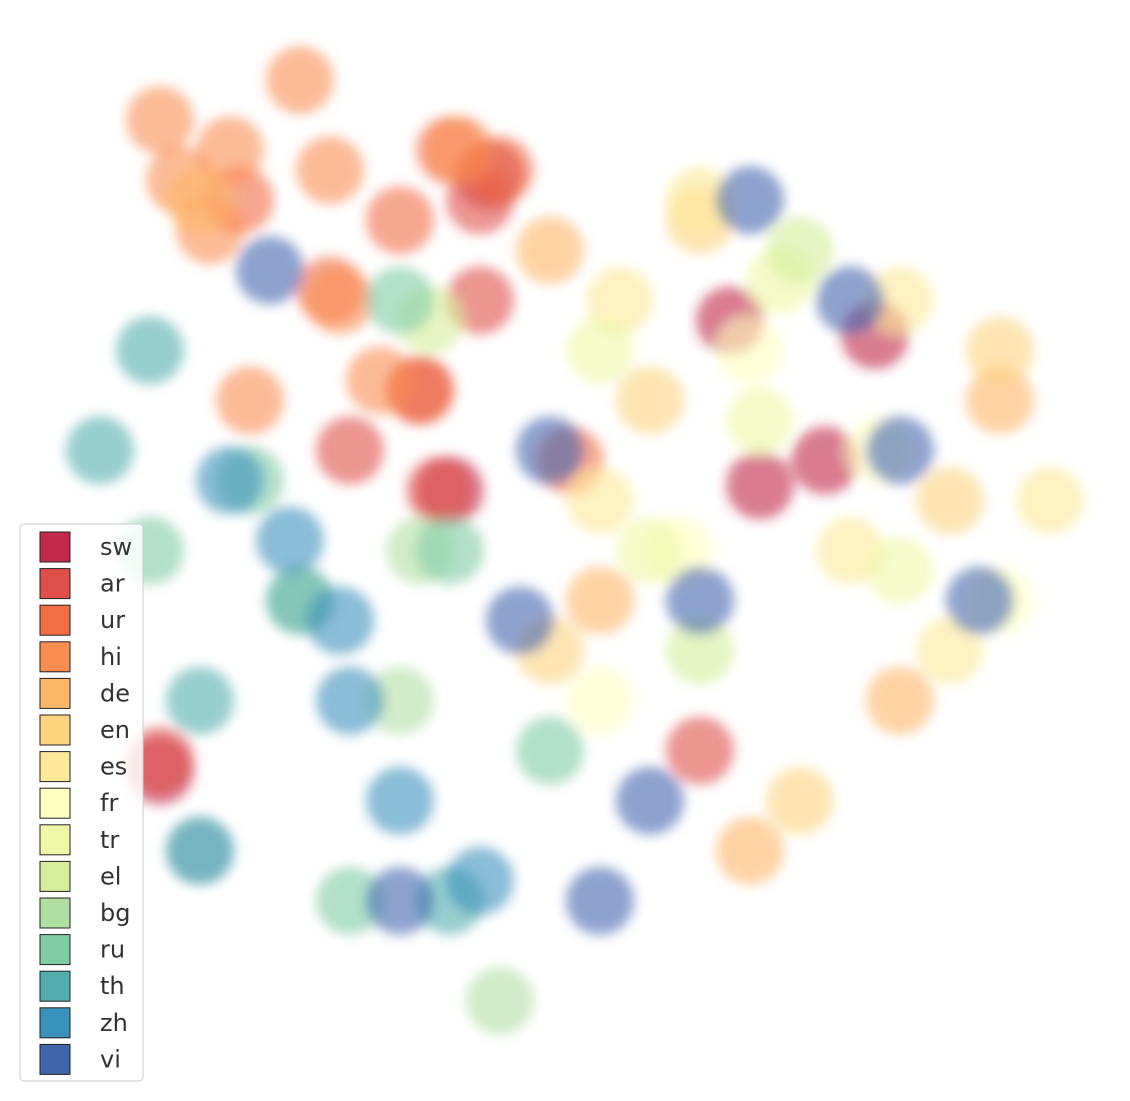 The image size is (1130, 1101). What do you see at coordinates (112, 584) in the screenshot?
I see `legend-label: ar` at bounding box center [112, 584].